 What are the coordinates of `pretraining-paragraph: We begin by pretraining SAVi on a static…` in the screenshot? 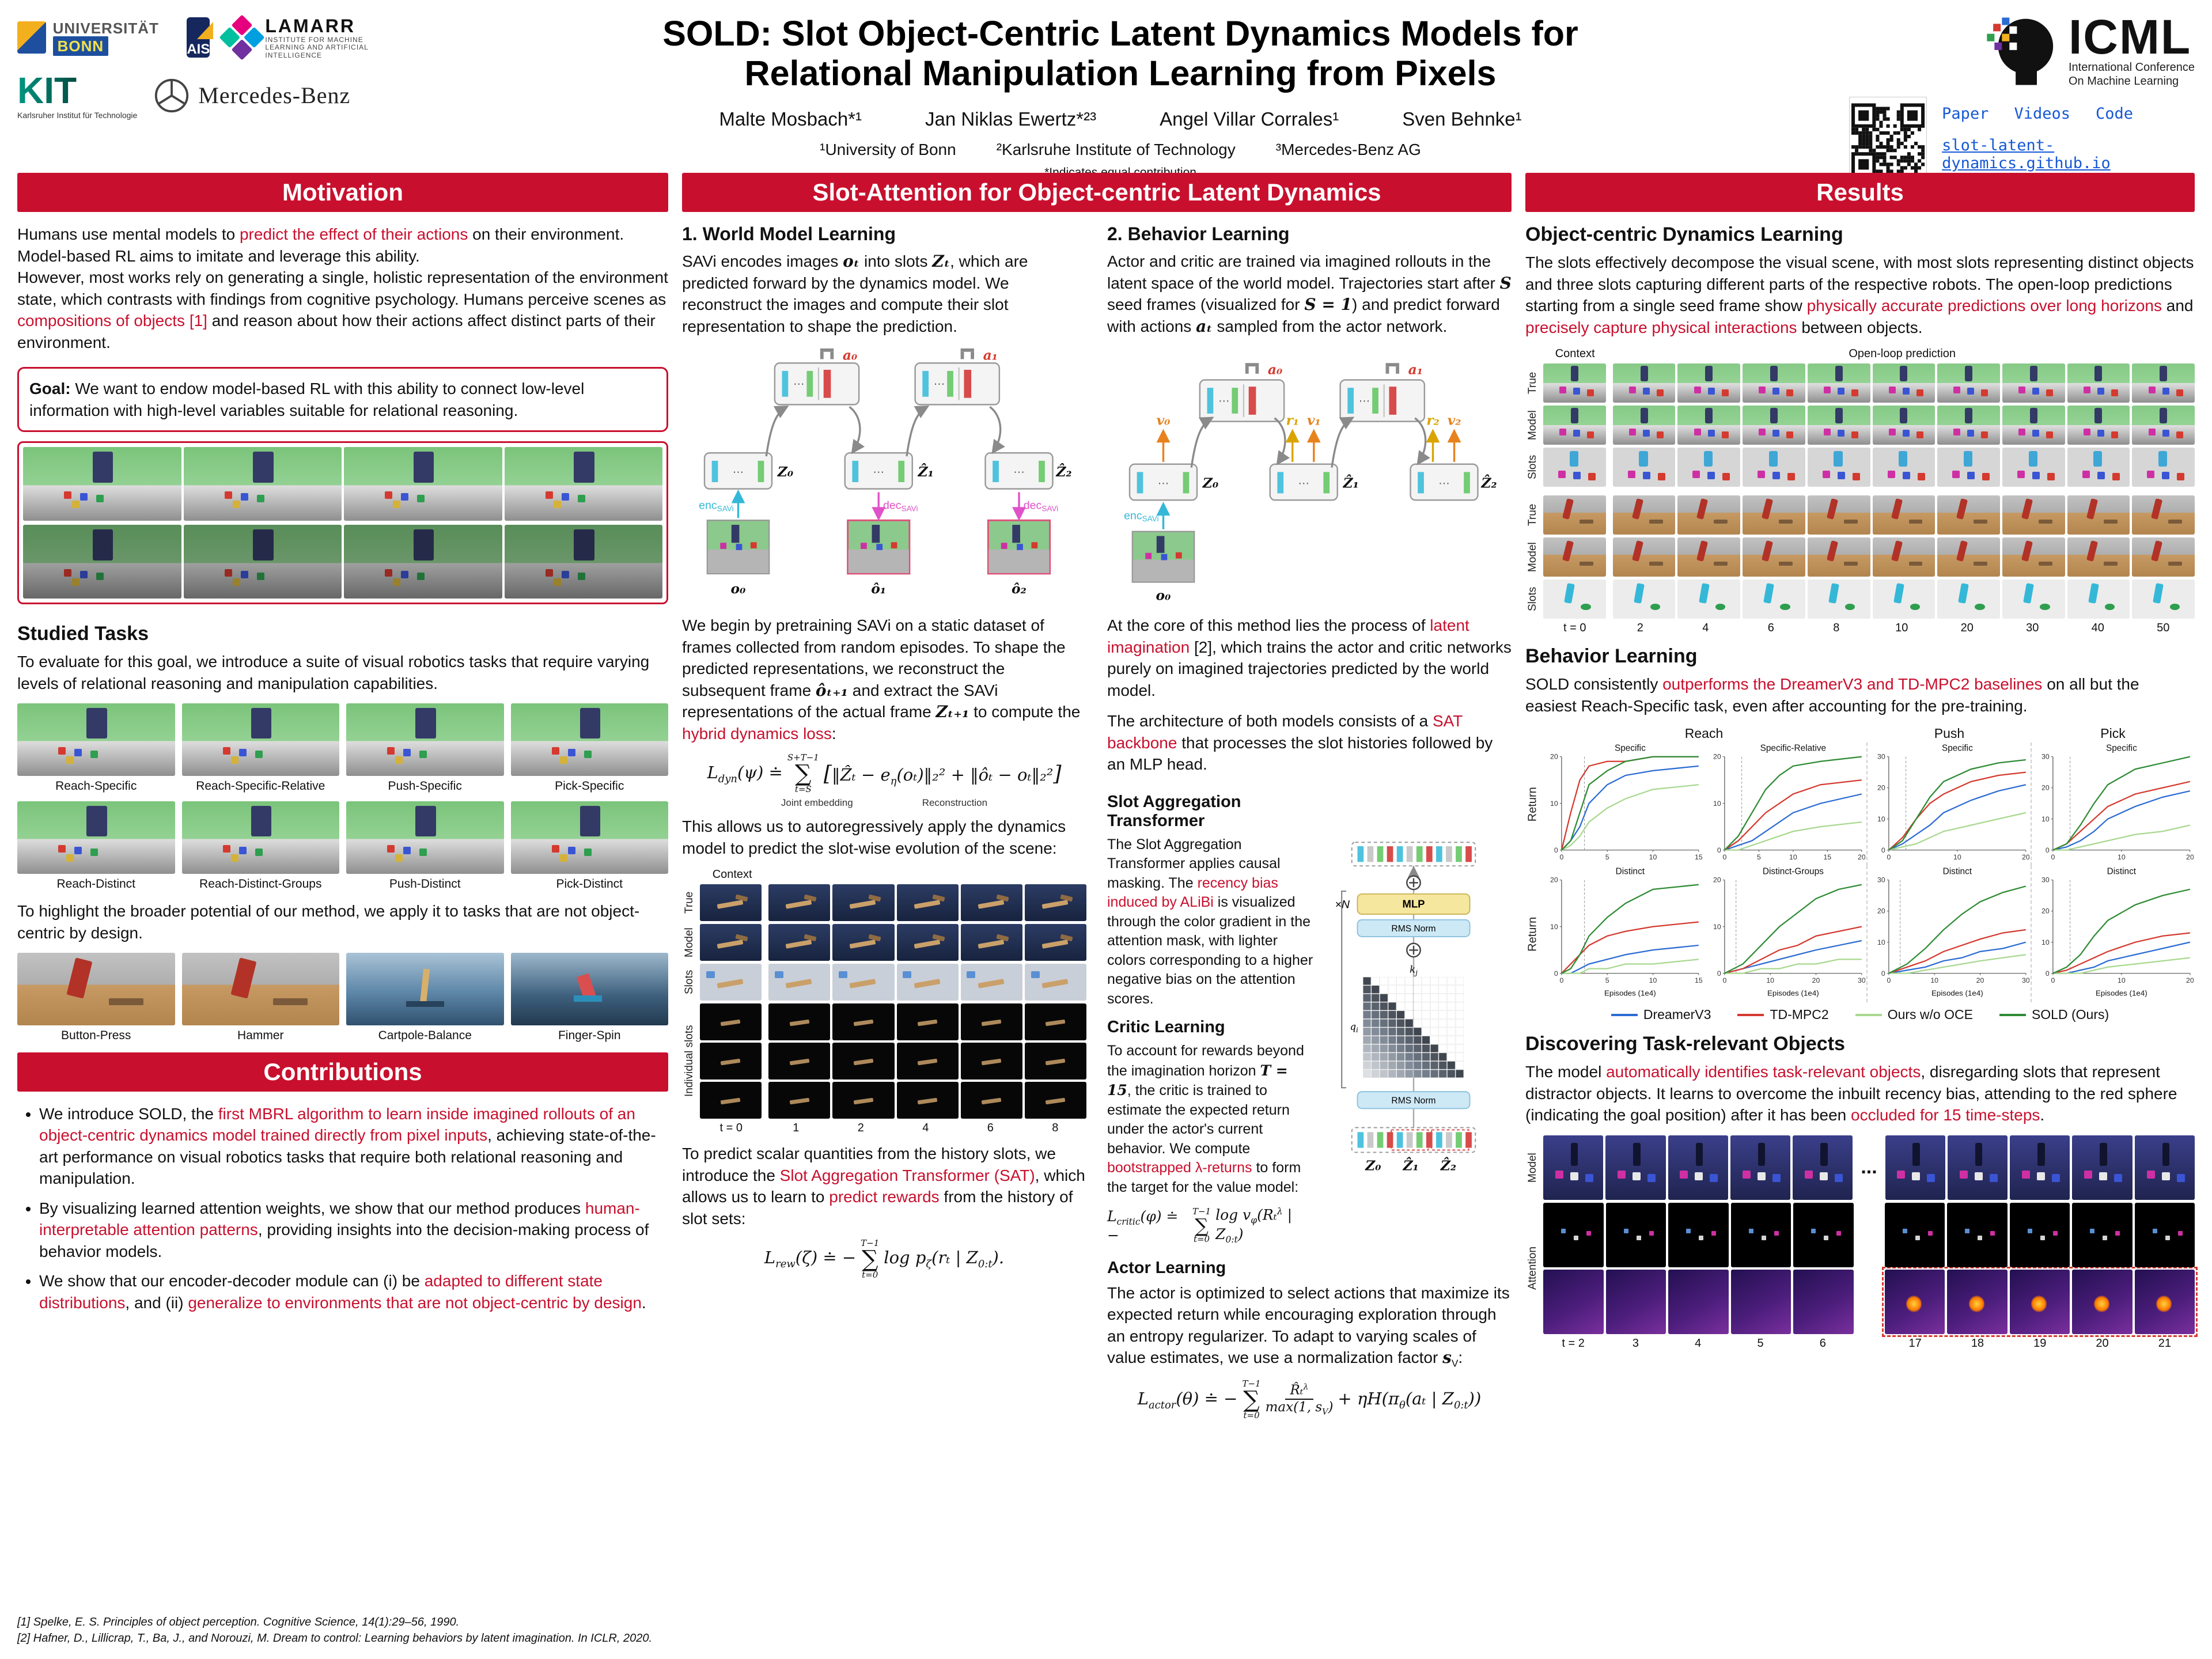 It's located at (881, 679).